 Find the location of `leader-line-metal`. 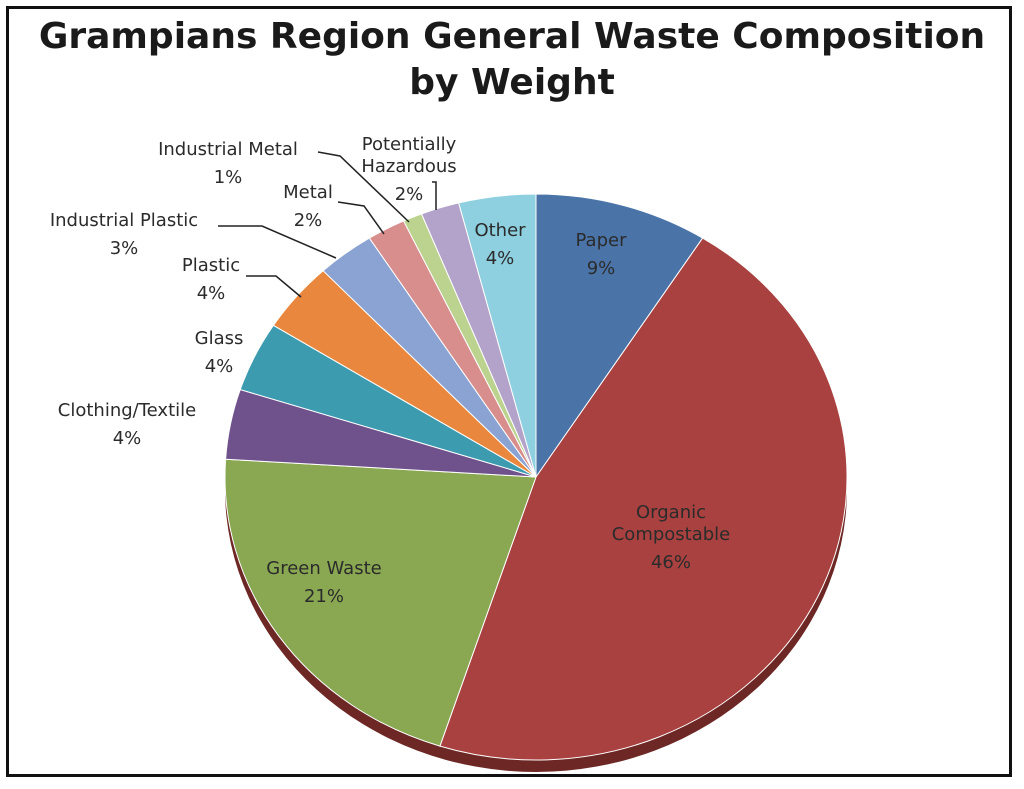

leader-line-metal is located at coordinates (361, 218).